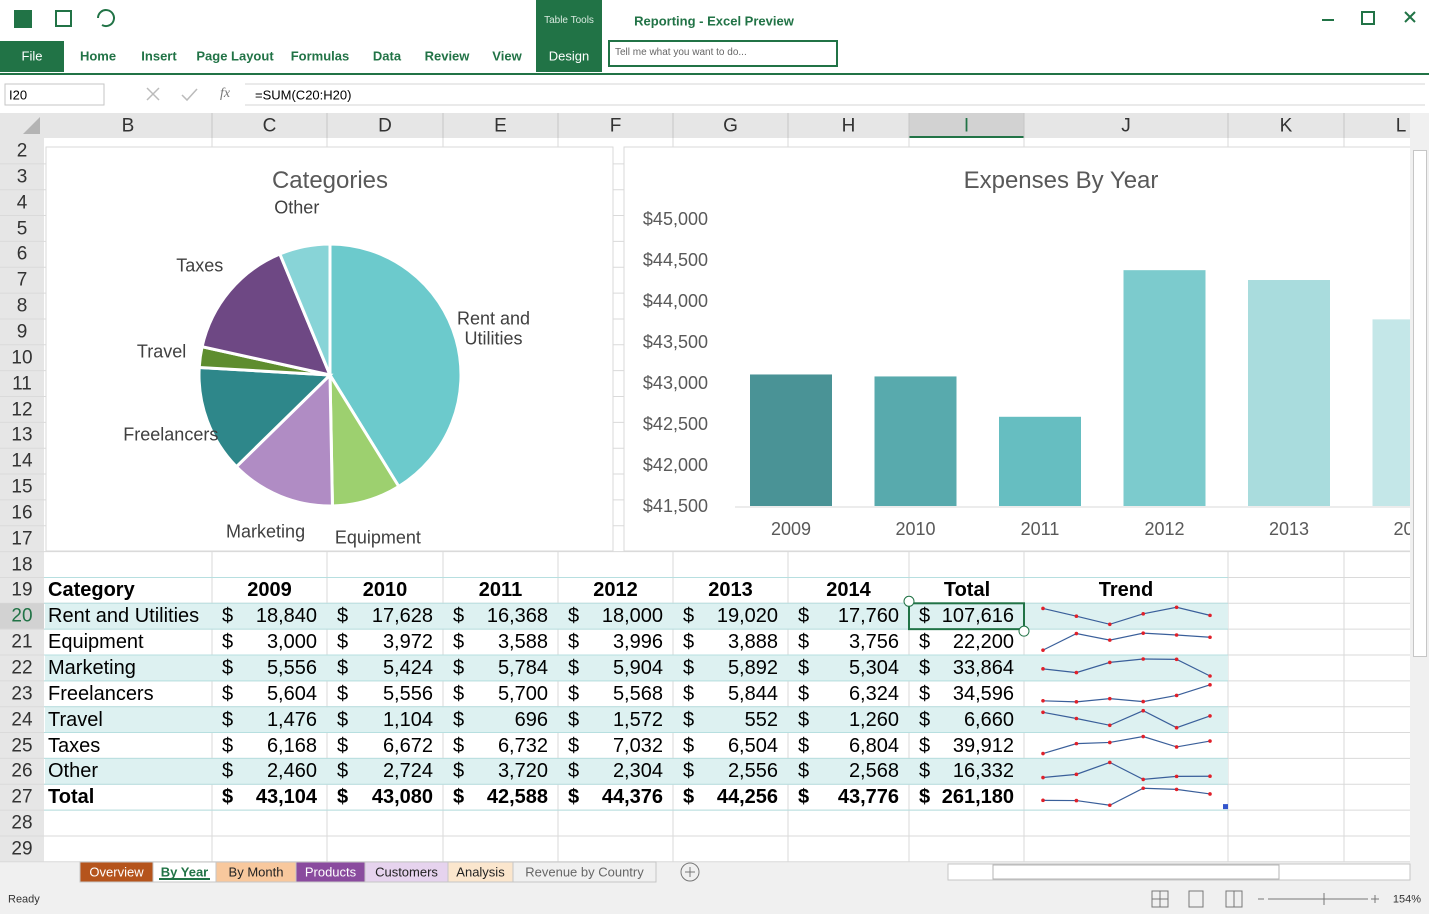 The image size is (1429, 914). I want to click on name-box, so click(54, 94).